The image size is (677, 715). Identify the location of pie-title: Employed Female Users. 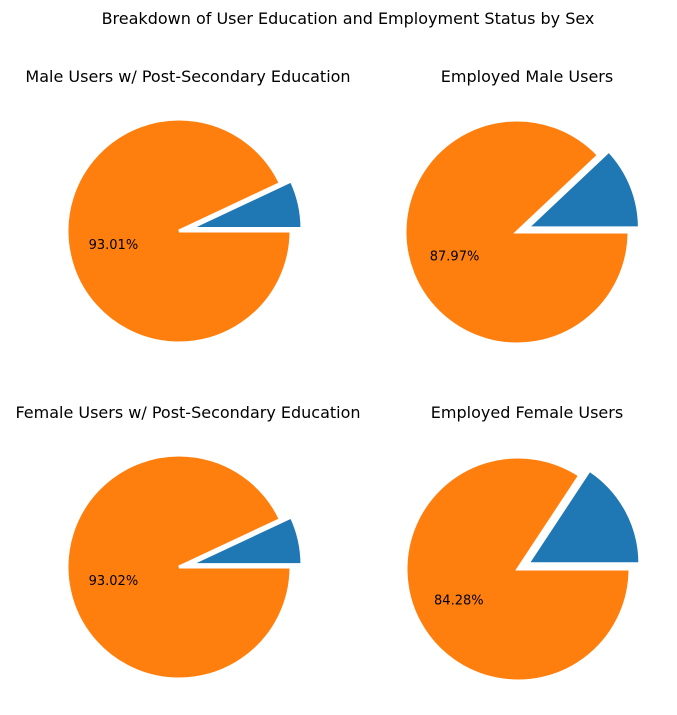
(527, 412).